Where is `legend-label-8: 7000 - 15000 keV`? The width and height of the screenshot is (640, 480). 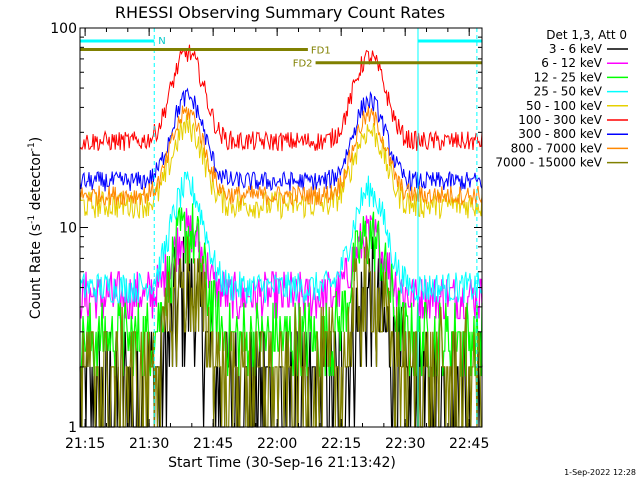
legend-label-8: 7000 - 15000 keV is located at coordinates (548, 163).